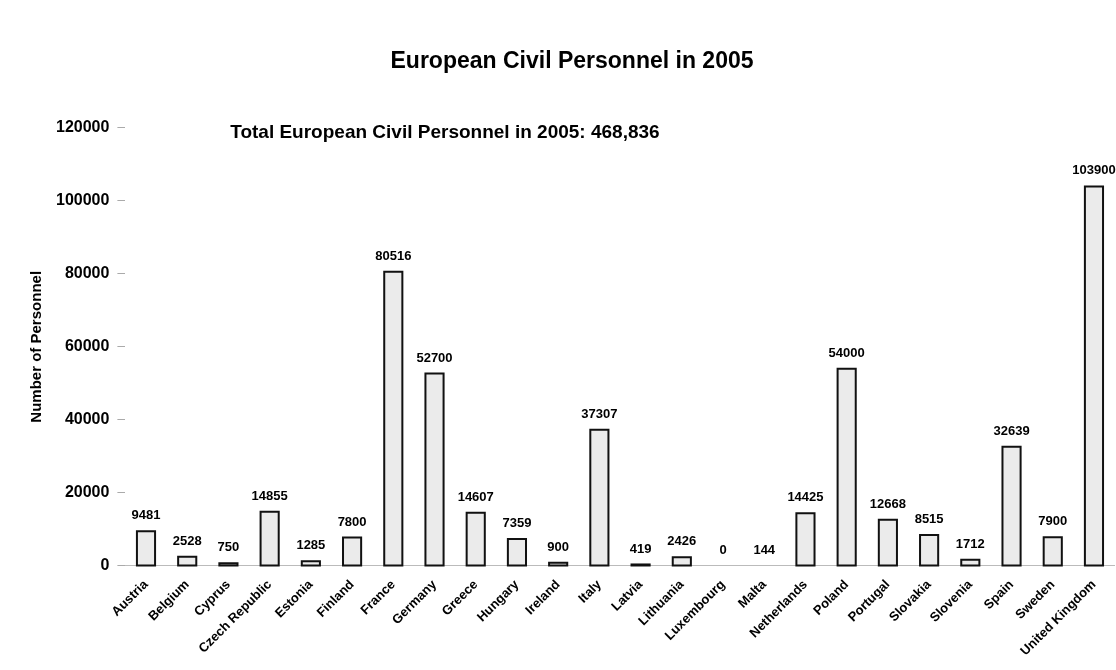  What do you see at coordinates (1053, 521) in the screenshot?
I see `data-label: 7900` at bounding box center [1053, 521].